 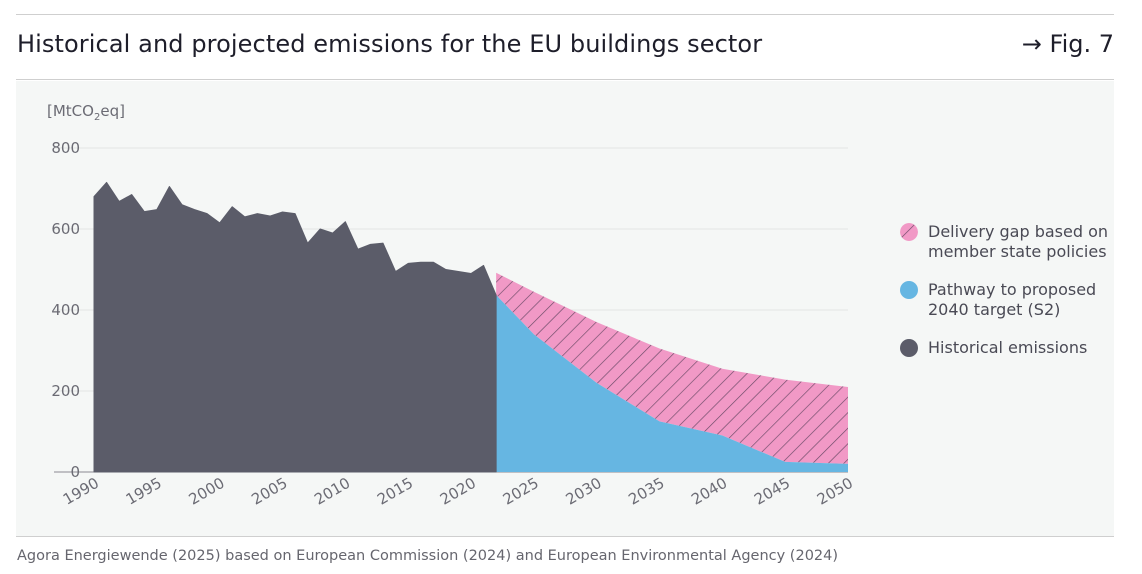 I want to click on bottom-rule, so click(x=565, y=536).